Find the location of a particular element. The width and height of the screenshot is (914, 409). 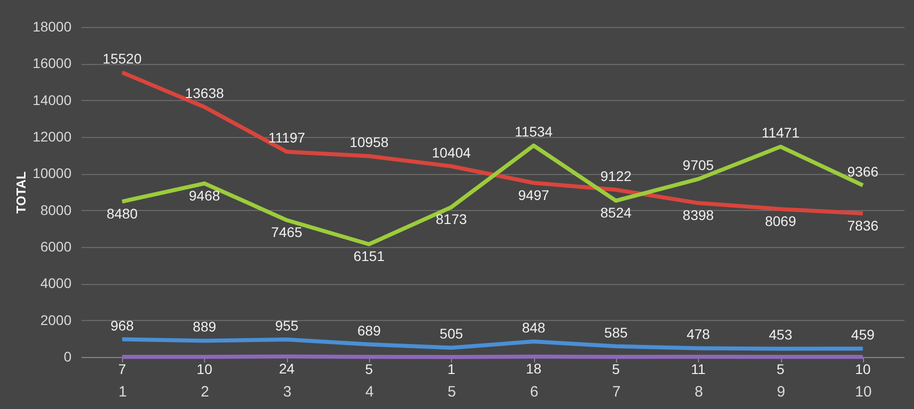

data-label: 9497 is located at coordinates (534, 194).